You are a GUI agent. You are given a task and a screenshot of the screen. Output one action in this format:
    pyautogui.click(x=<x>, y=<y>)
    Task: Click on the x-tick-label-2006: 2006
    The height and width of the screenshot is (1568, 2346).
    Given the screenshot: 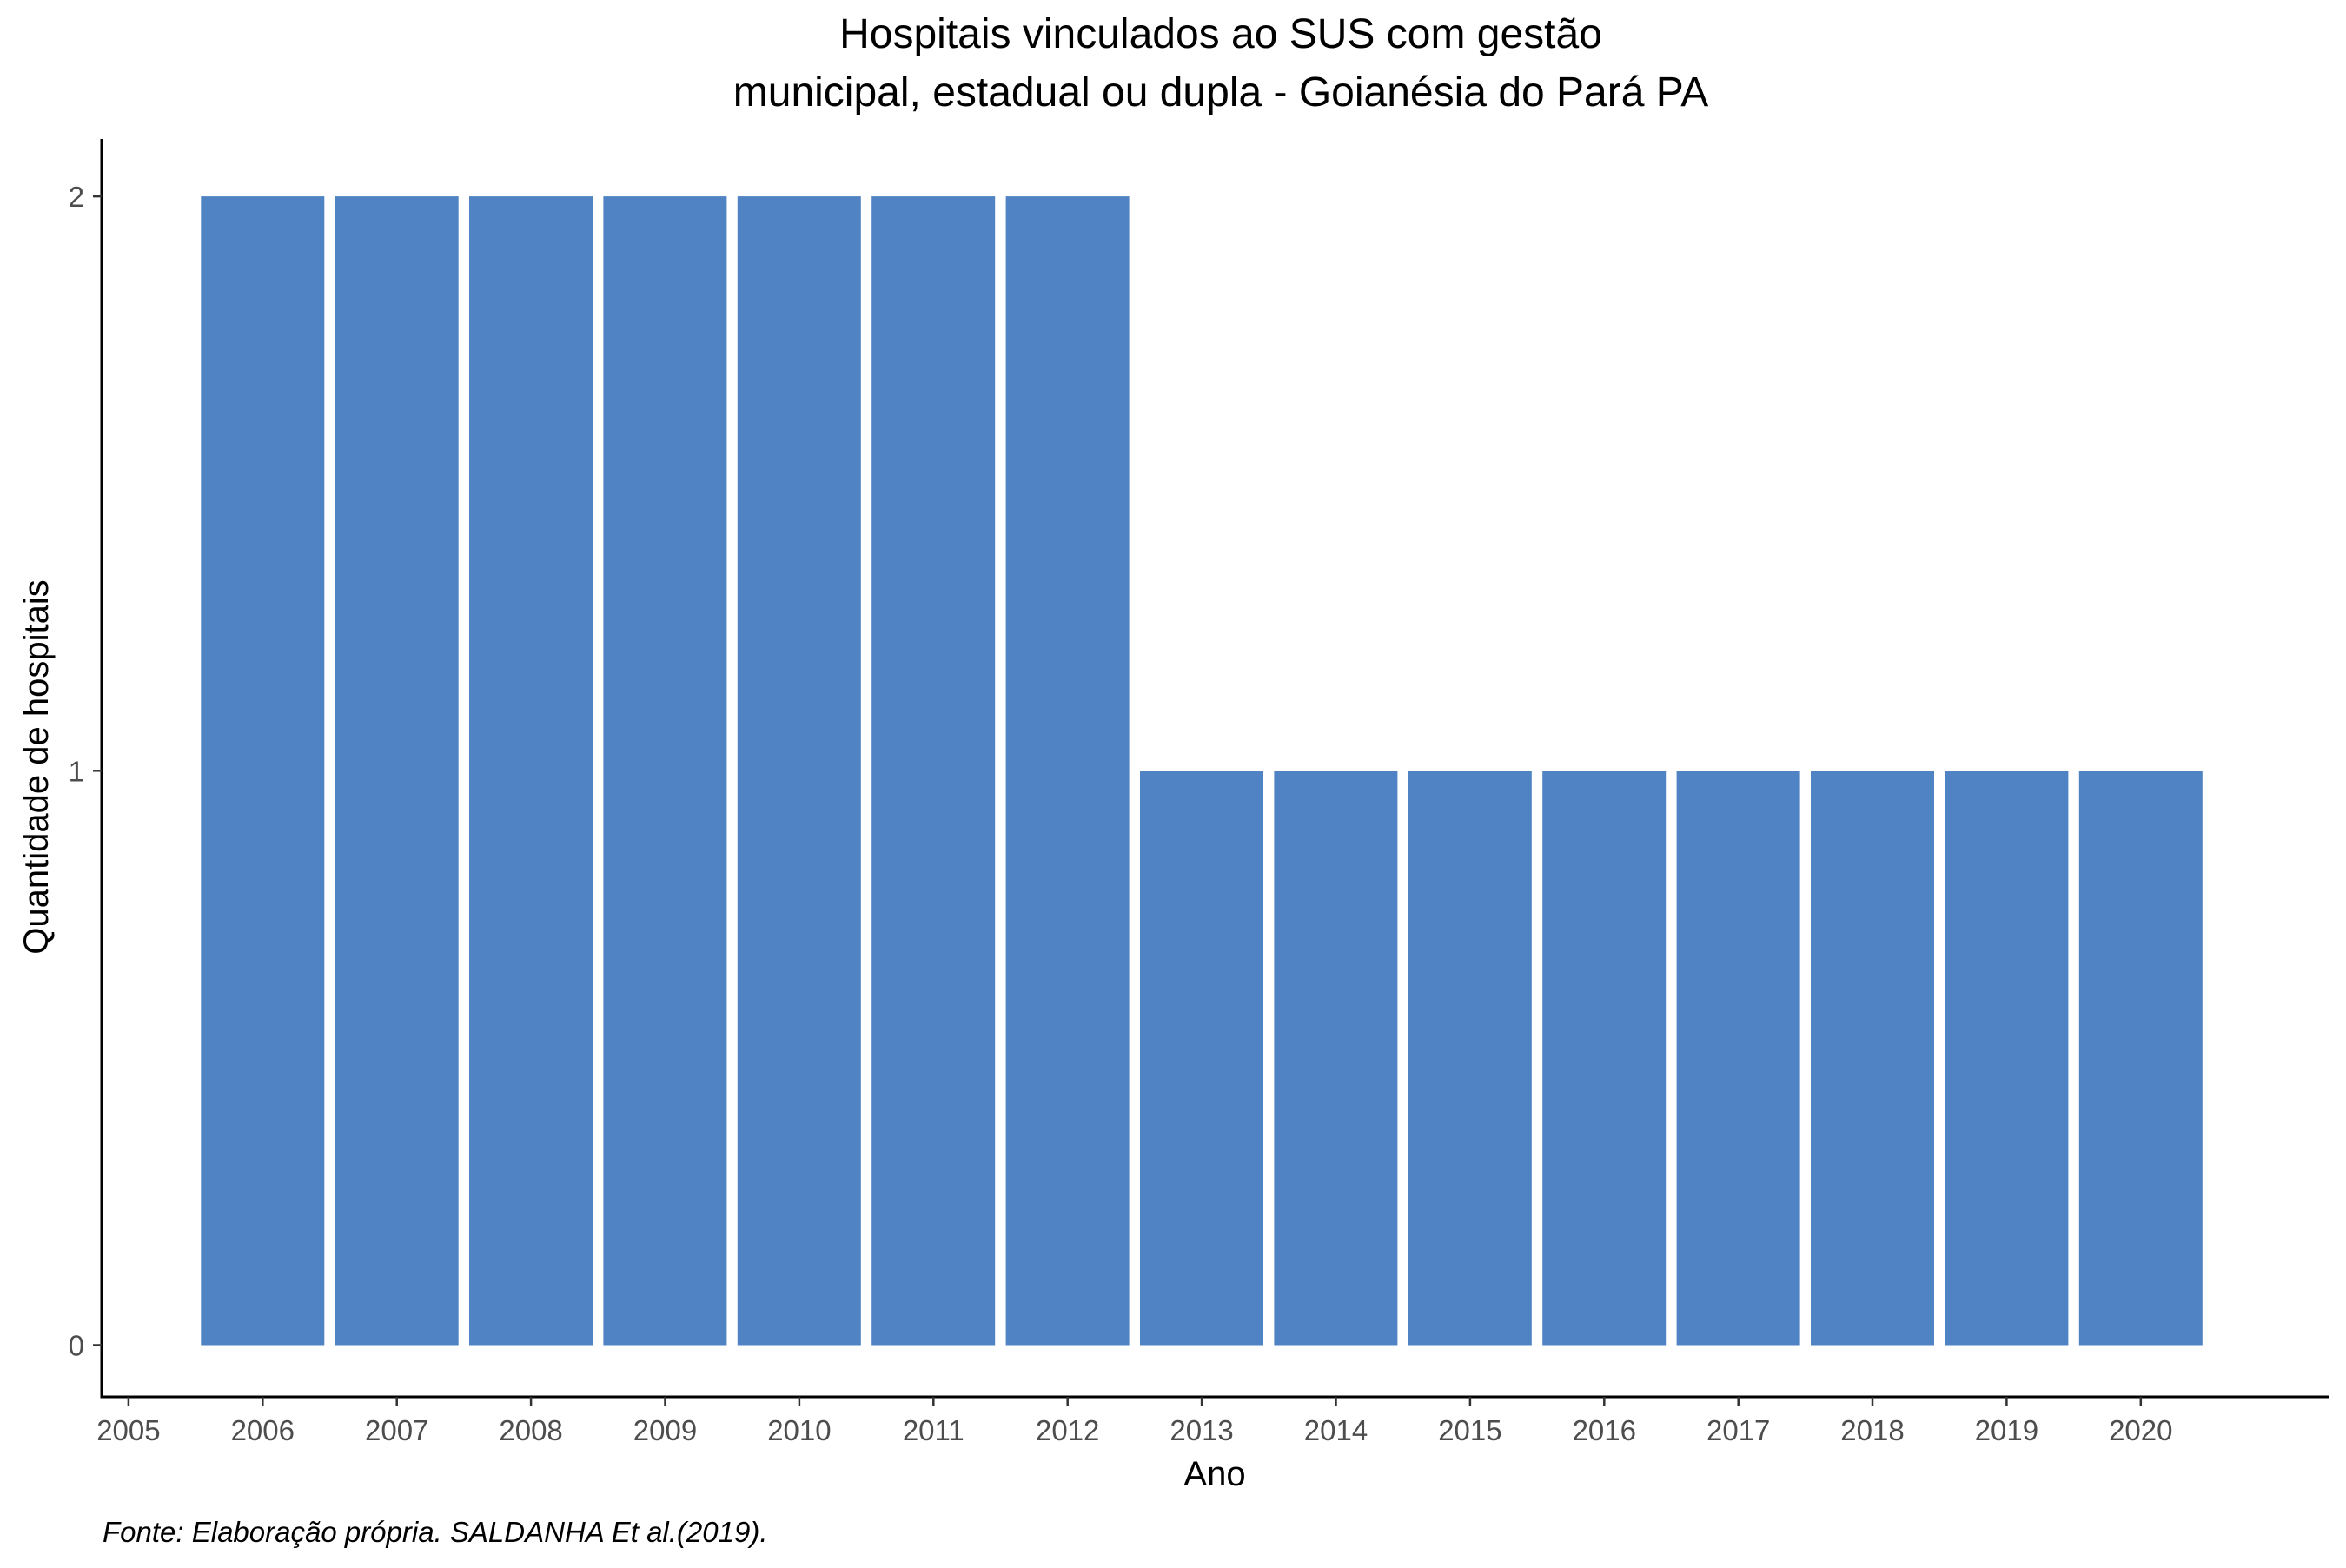 What is the action you would take?
    pyautogui.click(x=263, y=1430)
    